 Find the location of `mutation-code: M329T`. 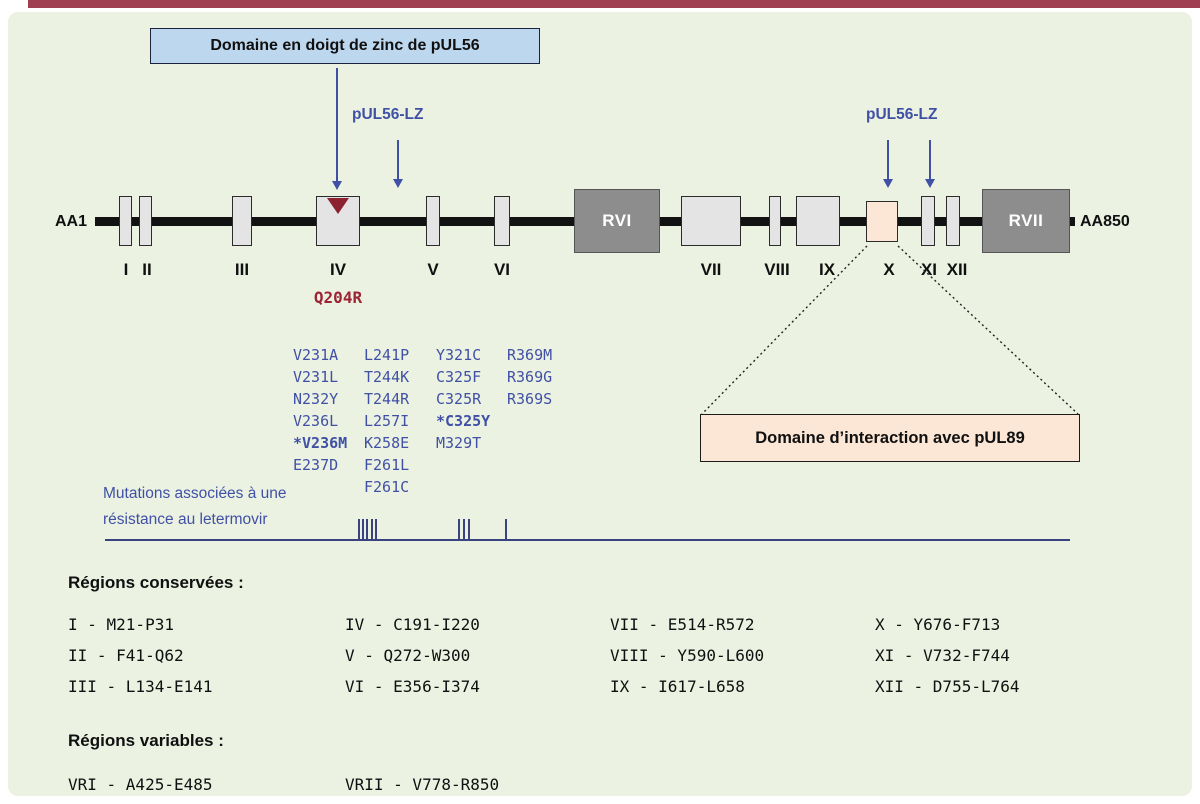

mutation-code: M329T is located at coordinates (459, 443).